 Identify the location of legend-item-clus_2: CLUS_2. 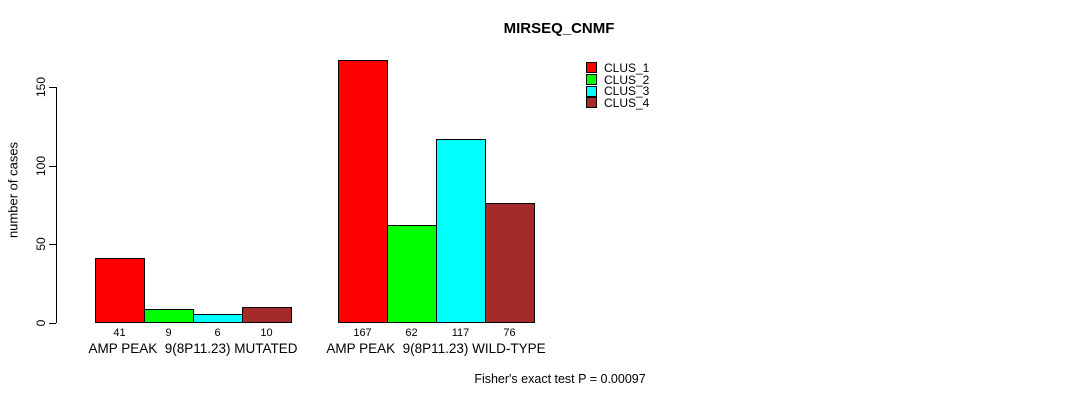
(618, 79).